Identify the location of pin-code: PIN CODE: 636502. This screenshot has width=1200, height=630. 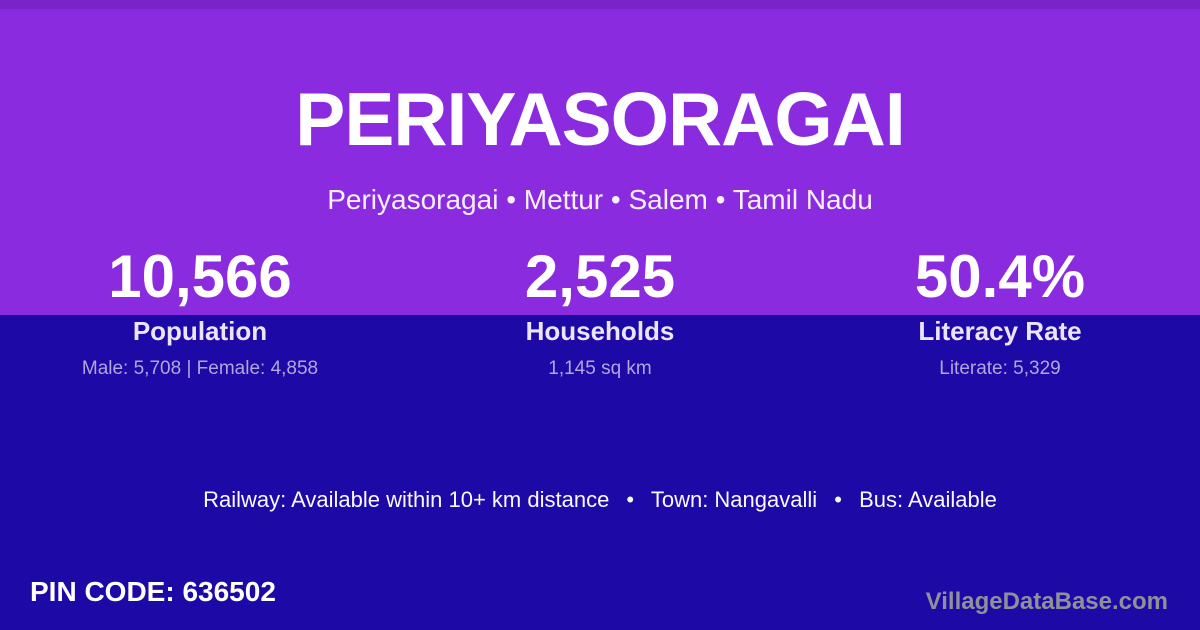
(153, 591).